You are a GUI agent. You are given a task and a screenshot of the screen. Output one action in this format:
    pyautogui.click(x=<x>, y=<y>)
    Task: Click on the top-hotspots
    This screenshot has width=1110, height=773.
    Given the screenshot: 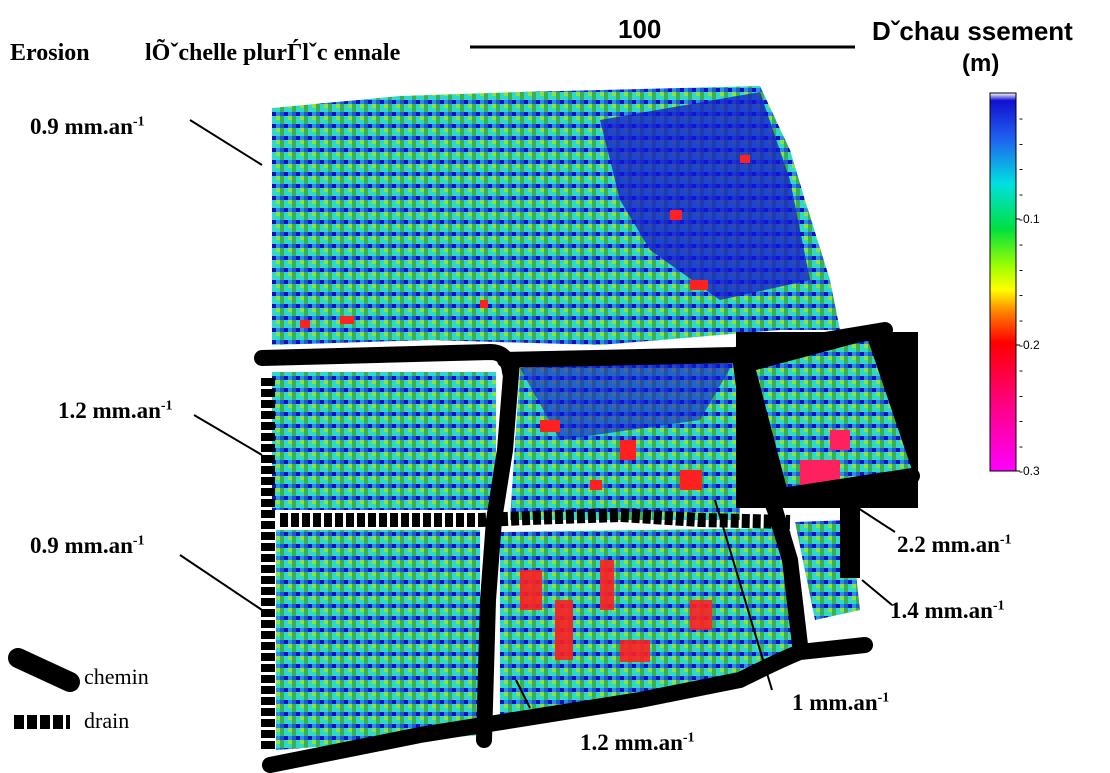 What is the action you would take?
    pyautogui.click(x=525, y=241)
    